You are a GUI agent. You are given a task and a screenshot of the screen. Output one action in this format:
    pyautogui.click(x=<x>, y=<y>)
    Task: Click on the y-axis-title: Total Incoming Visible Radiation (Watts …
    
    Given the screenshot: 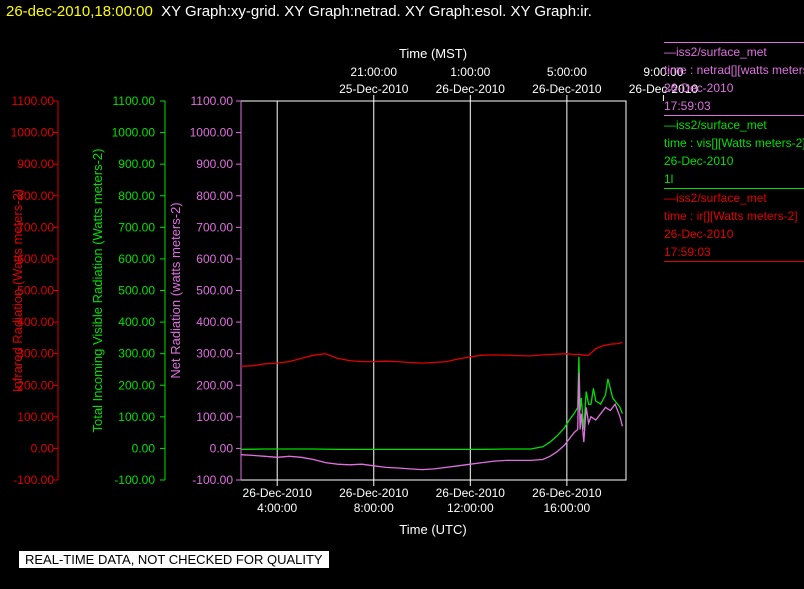 What is the action you would take?
    pyautogui.click(x=97, y=291)
    